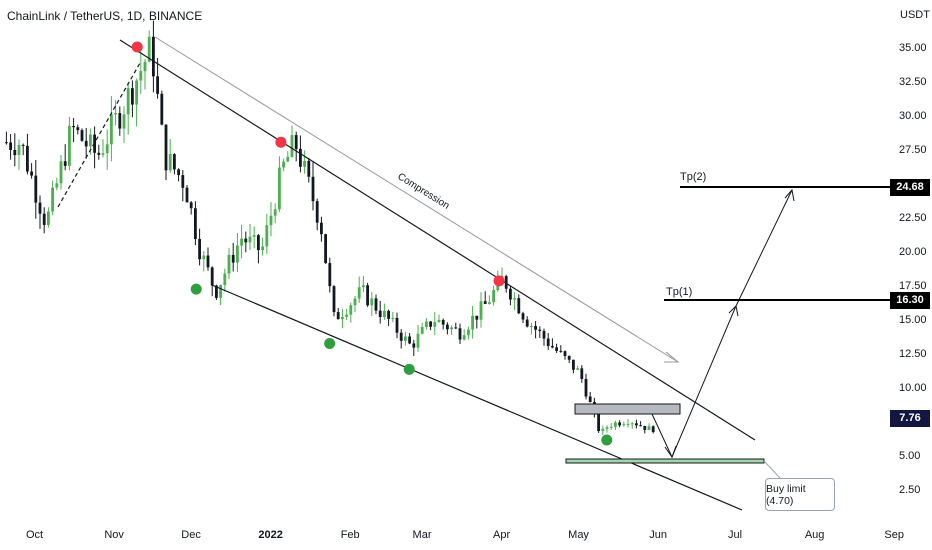 Image resolution: width=932 pixels, height=550 pixels. What do you see at coordinates (913, 286) in the screenshot?
I see `y-tick-label: 17.50` at bounding box center [913, 286].